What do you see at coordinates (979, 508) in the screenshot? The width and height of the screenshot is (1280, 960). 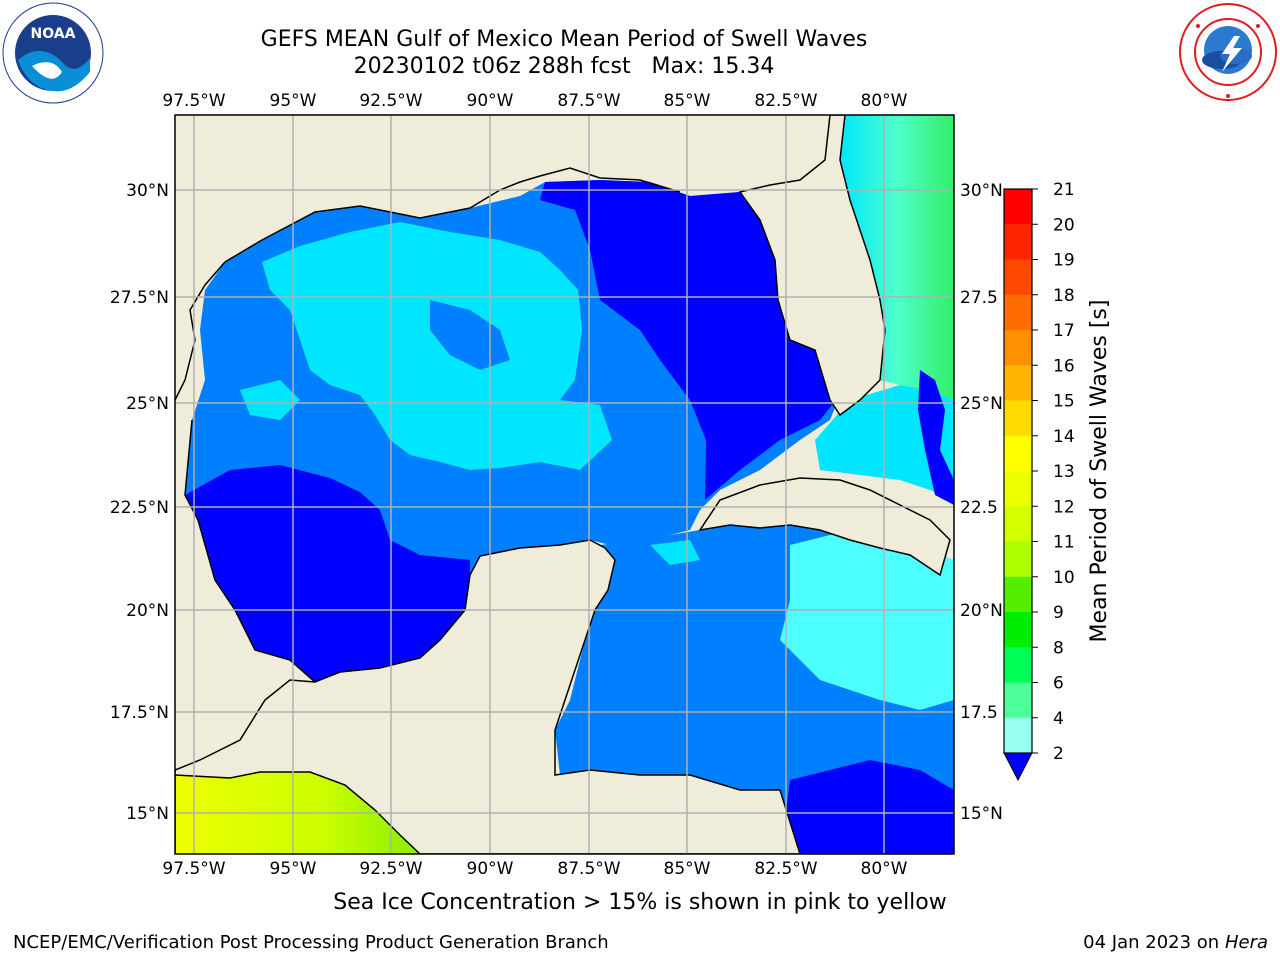 I see `lat-label: 22.5` at bounding box center [979, 508].